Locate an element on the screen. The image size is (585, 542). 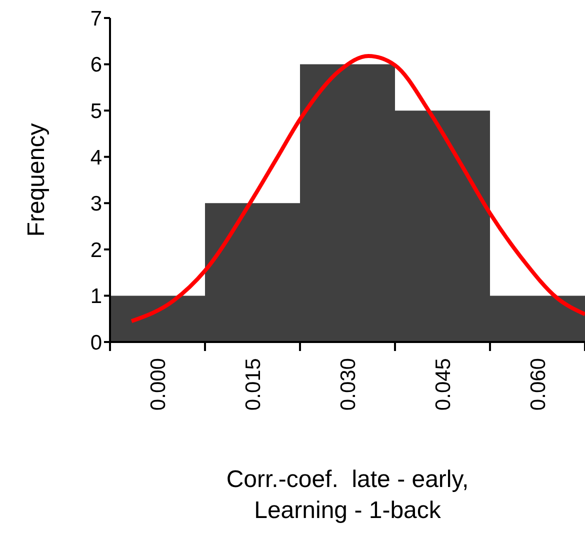
y-tick-label: 3 is located at coordinates (96, 204).